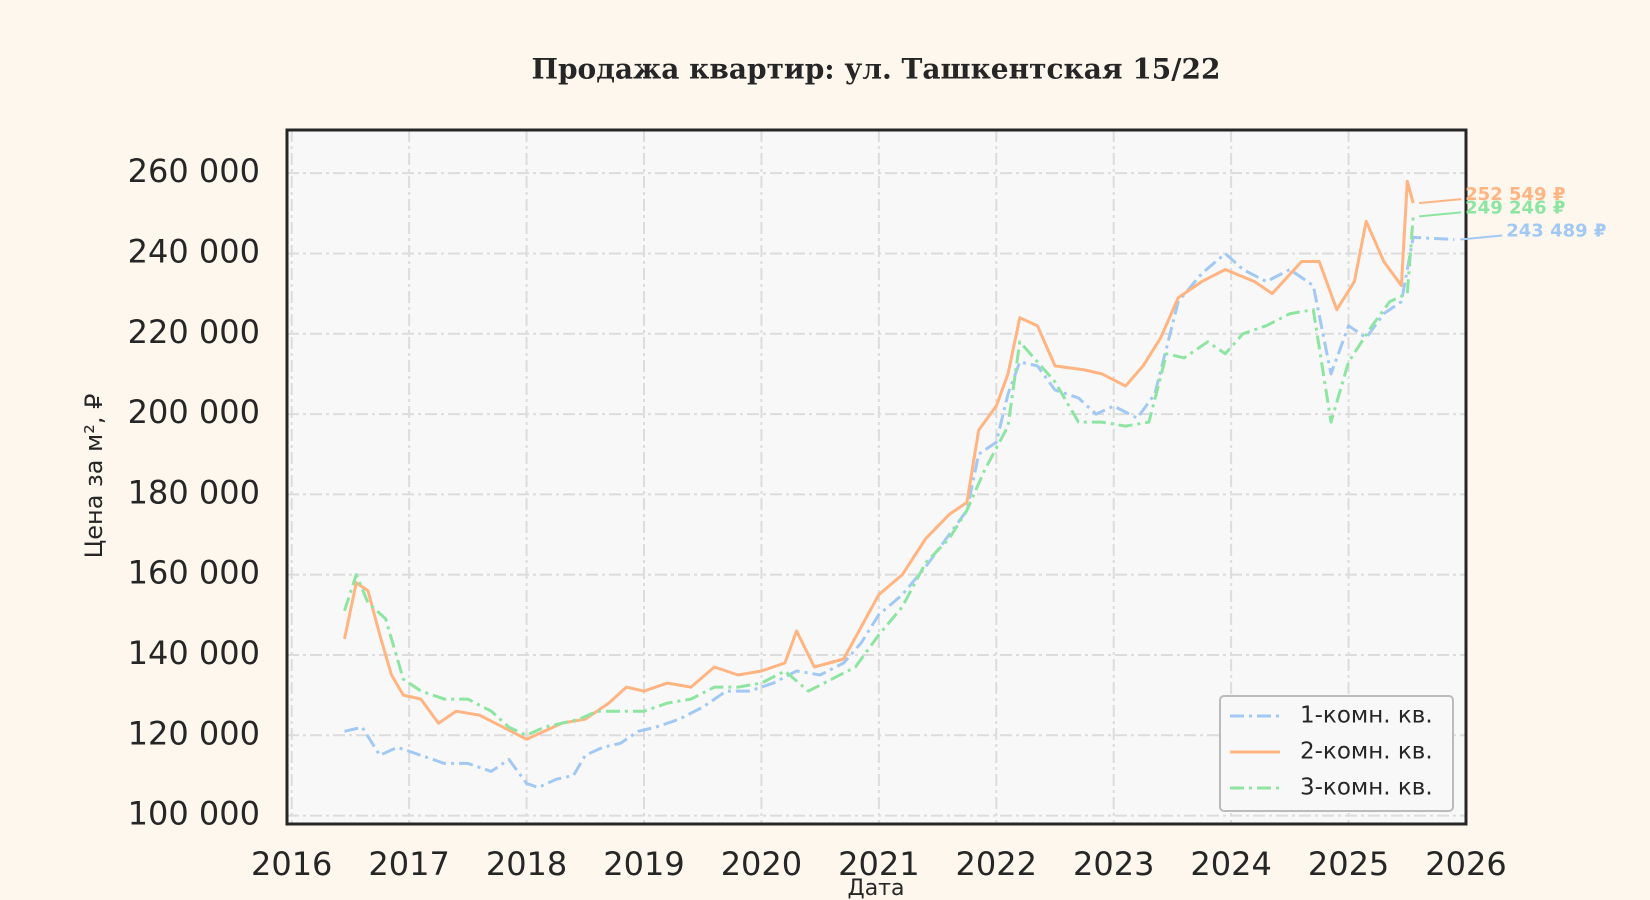 Image resolution: width=1650 pixels, height=900 pixels. What do you see at coordinates (194, 733) in the screenshot?
I see `y-tick-label: 120 000` at bounding box center [194, 733].